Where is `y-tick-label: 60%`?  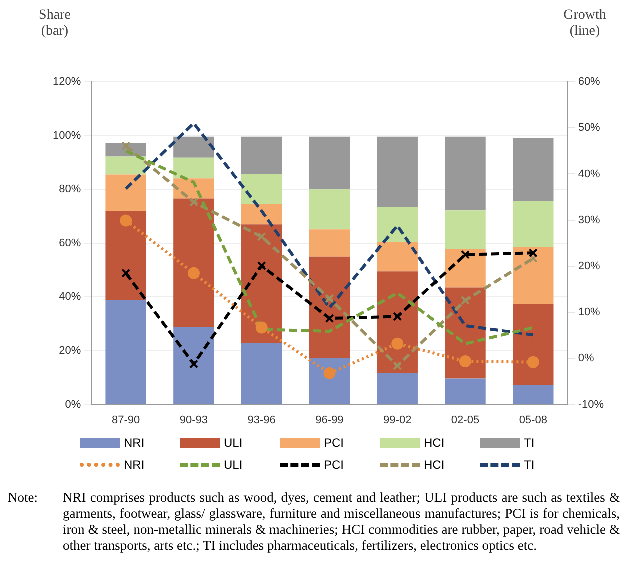 y-tick-label: 60% is located at coordinates (70, 243).